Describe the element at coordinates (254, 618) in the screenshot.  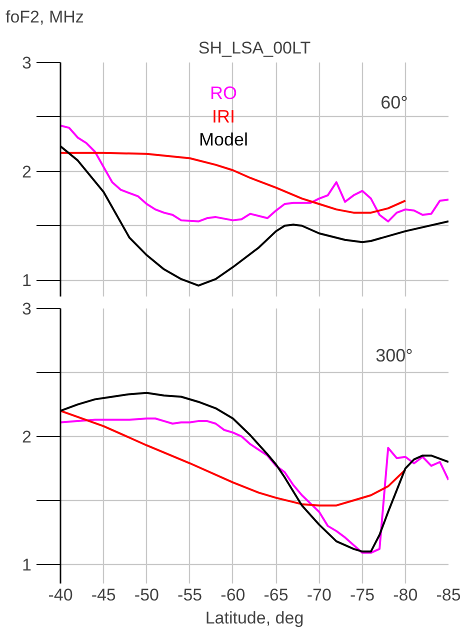
I see `x-axis-title: Latitude, deg` at that location.